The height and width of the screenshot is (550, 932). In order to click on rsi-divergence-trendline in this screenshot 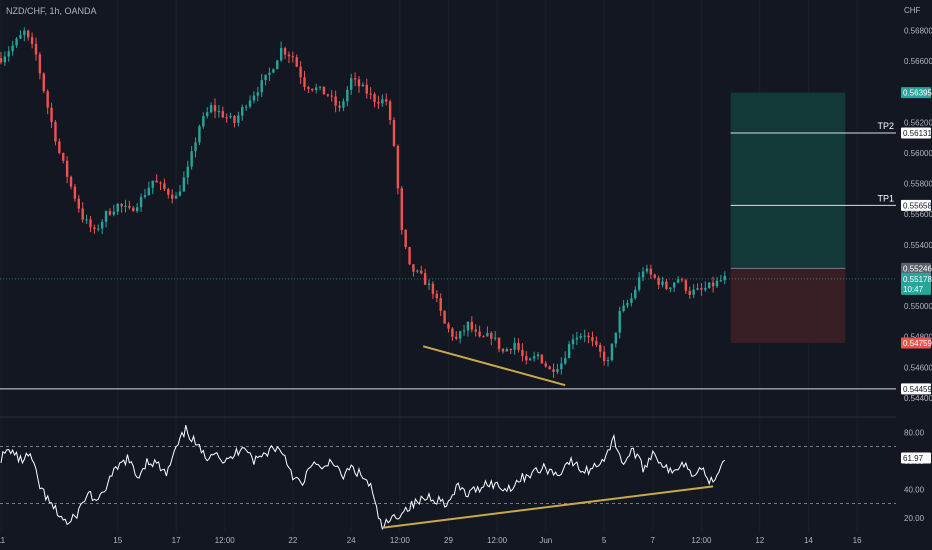, I will do `click(548, 507)`.